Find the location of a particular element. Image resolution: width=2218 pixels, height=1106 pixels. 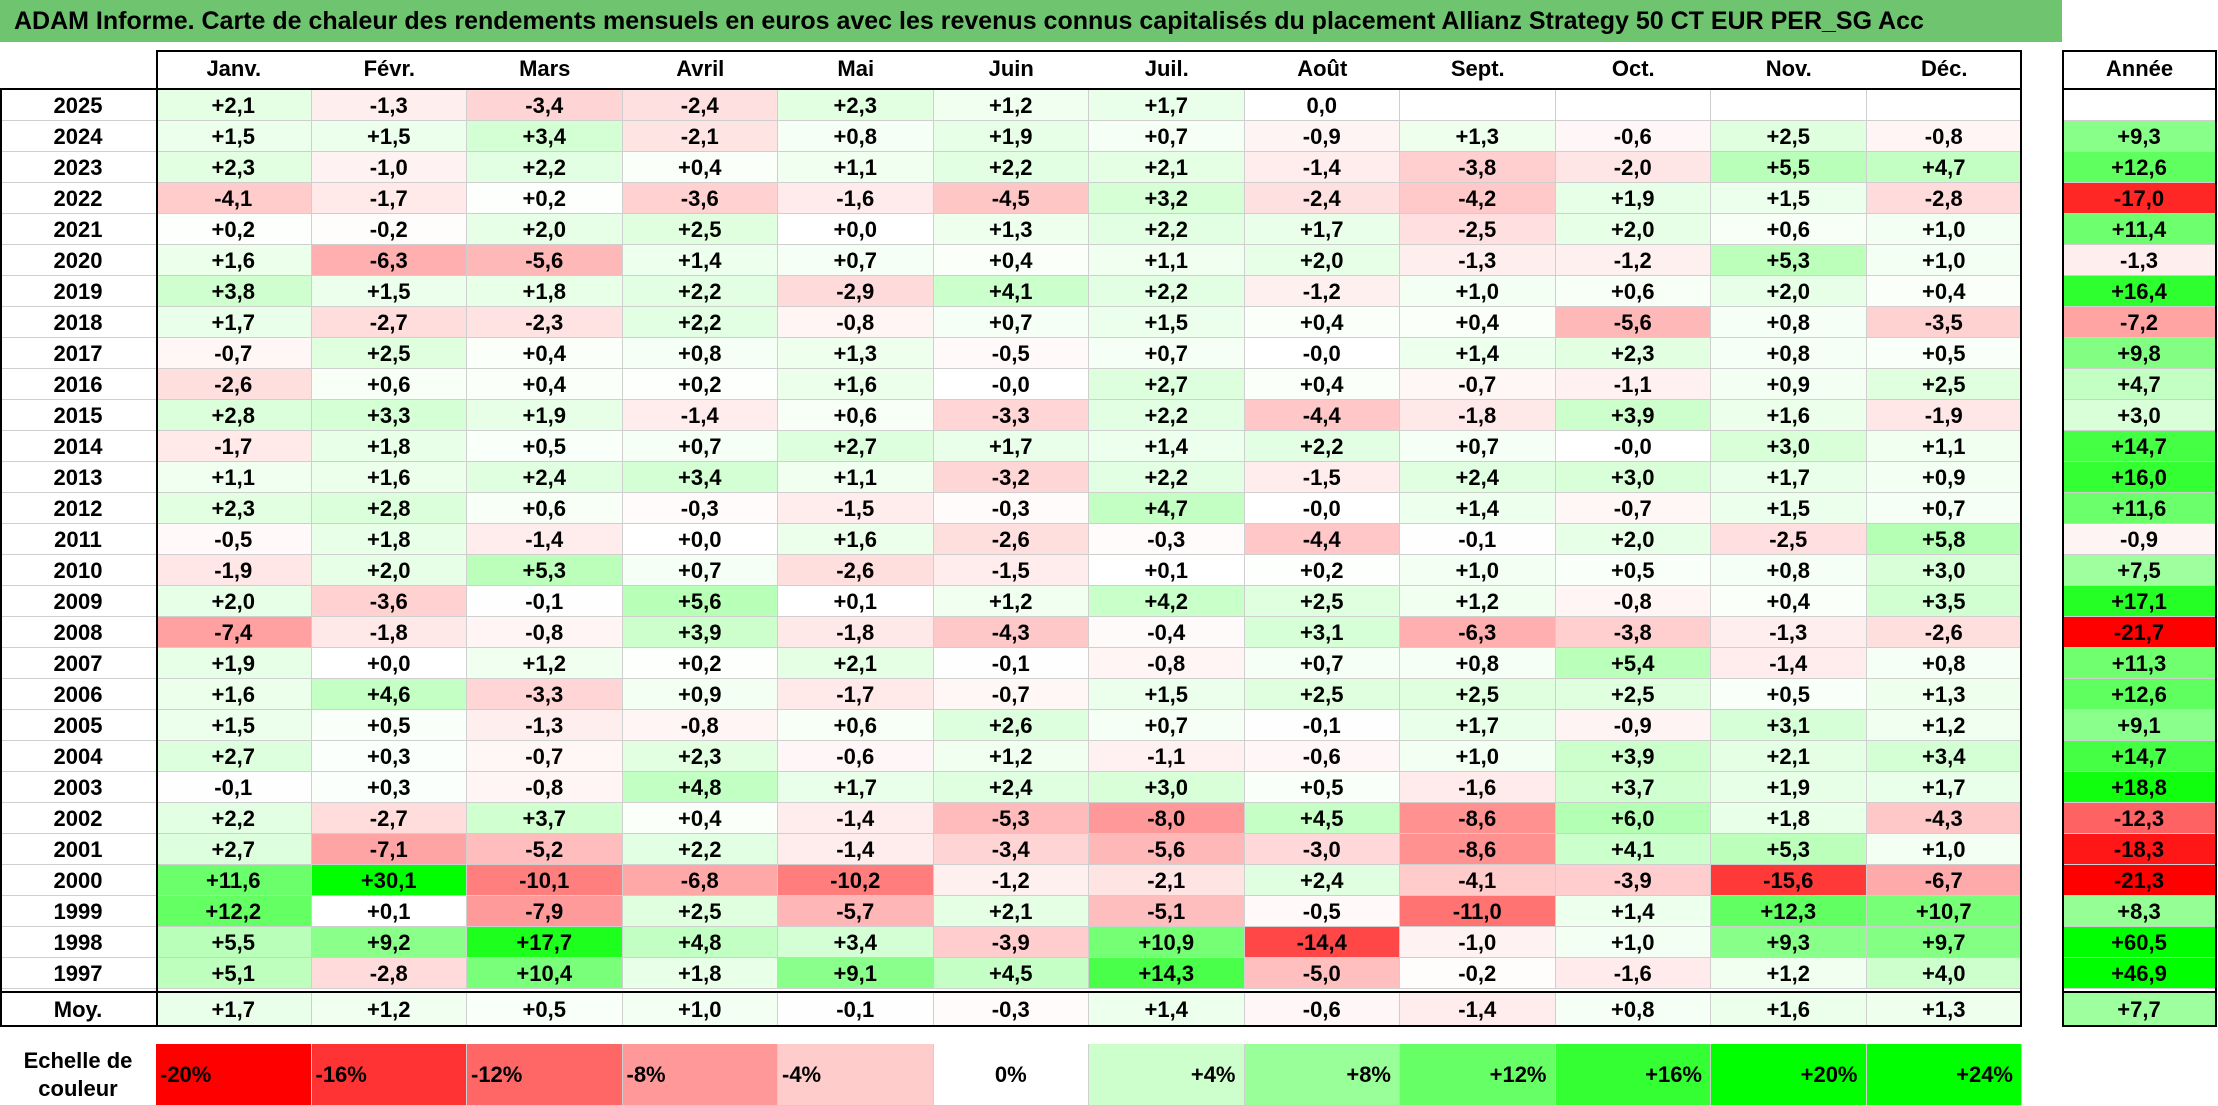

year-label: 2003 is located at coordinates (78, 787).